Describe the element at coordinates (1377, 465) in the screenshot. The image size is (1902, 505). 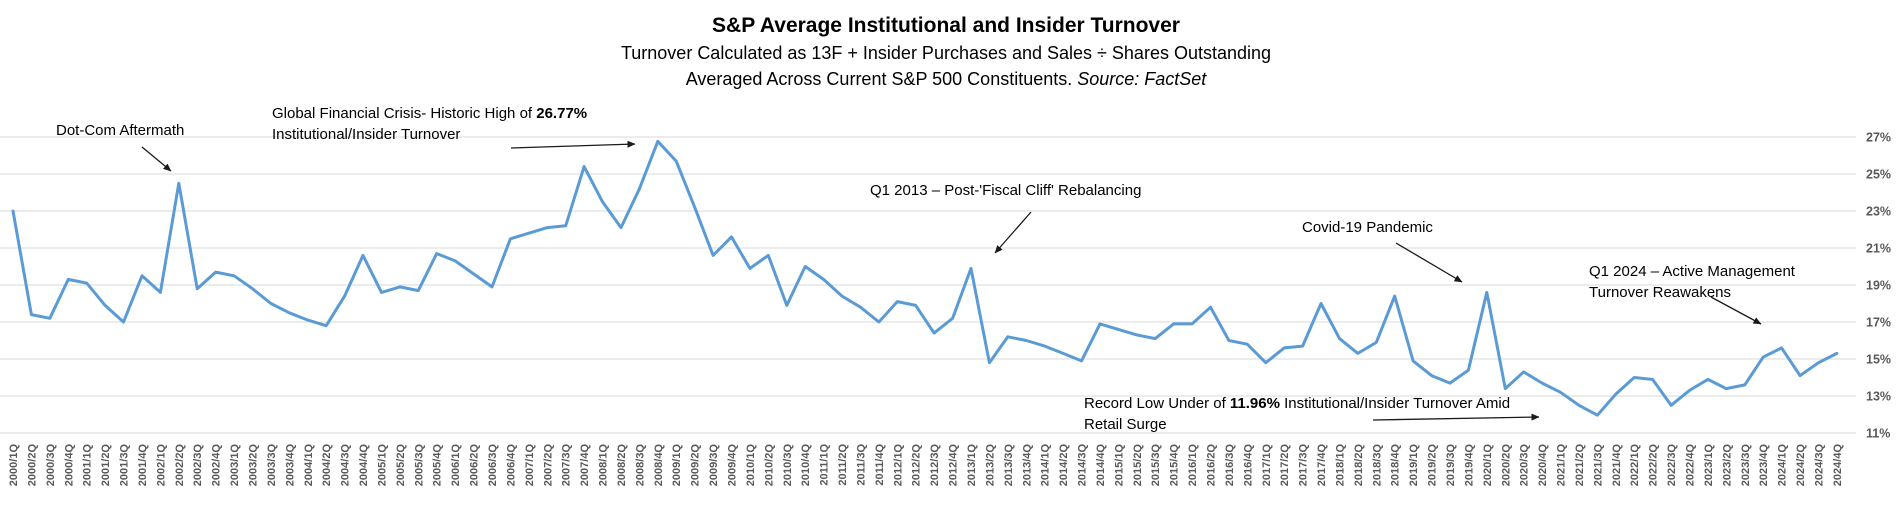
I see `x-axis-tick-label: 2018/3Q` at that location.